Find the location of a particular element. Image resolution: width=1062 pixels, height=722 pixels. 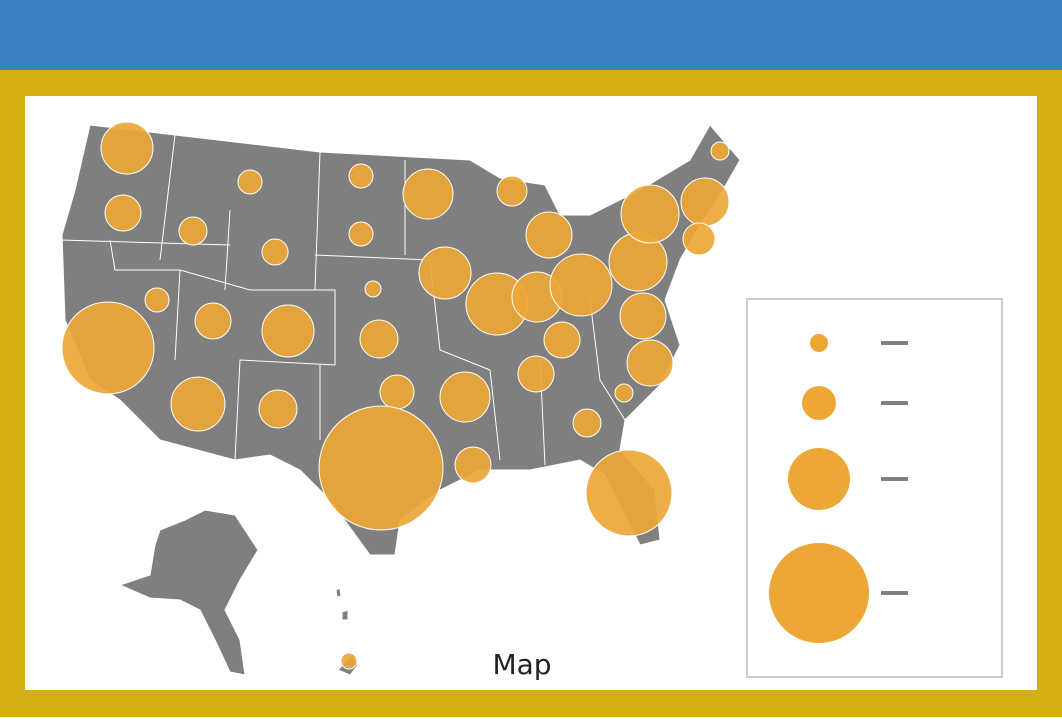

map-caption: Map is located at coordinates (521, 664).